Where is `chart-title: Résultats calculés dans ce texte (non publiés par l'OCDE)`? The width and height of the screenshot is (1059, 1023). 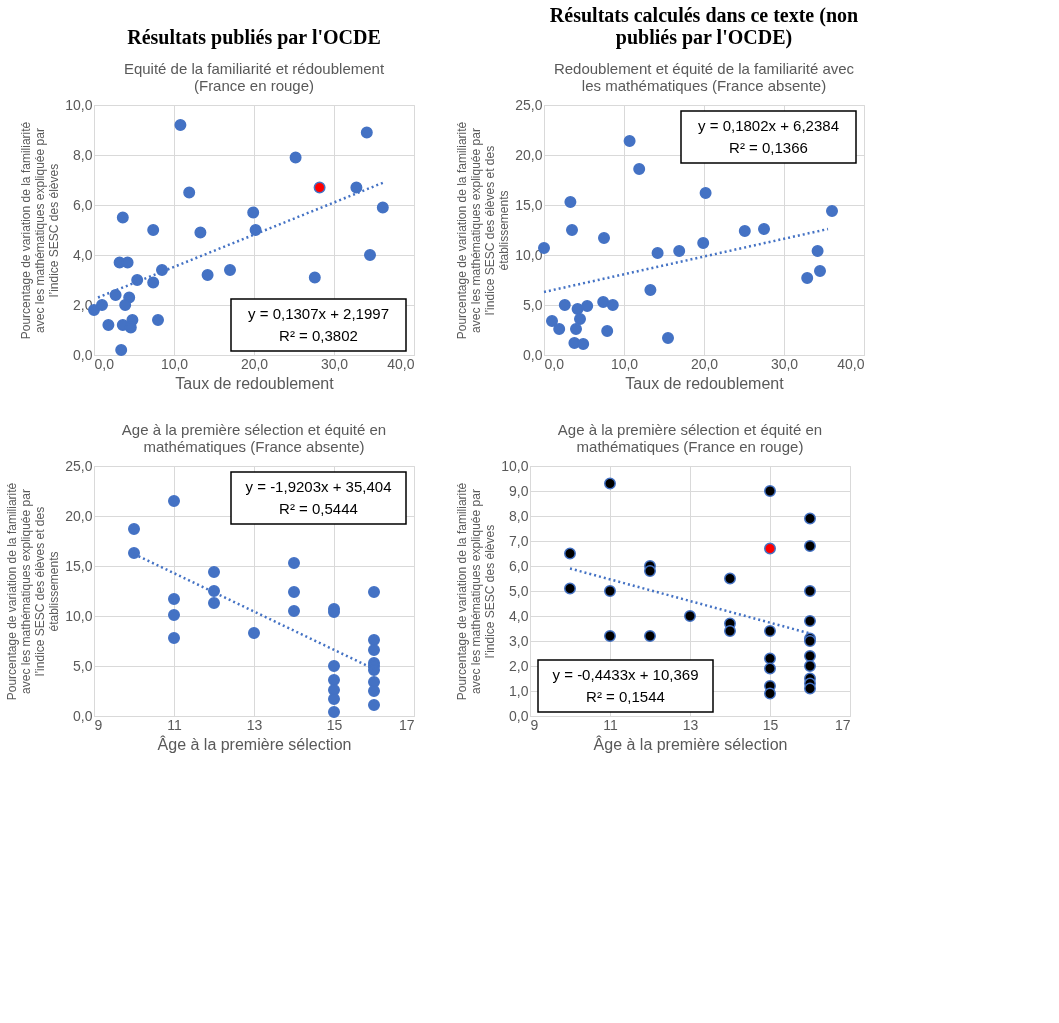
chart-title: Résultats calculés dans ce texte (non publiés par l'OCDE) is located at coordinates (704, 26).